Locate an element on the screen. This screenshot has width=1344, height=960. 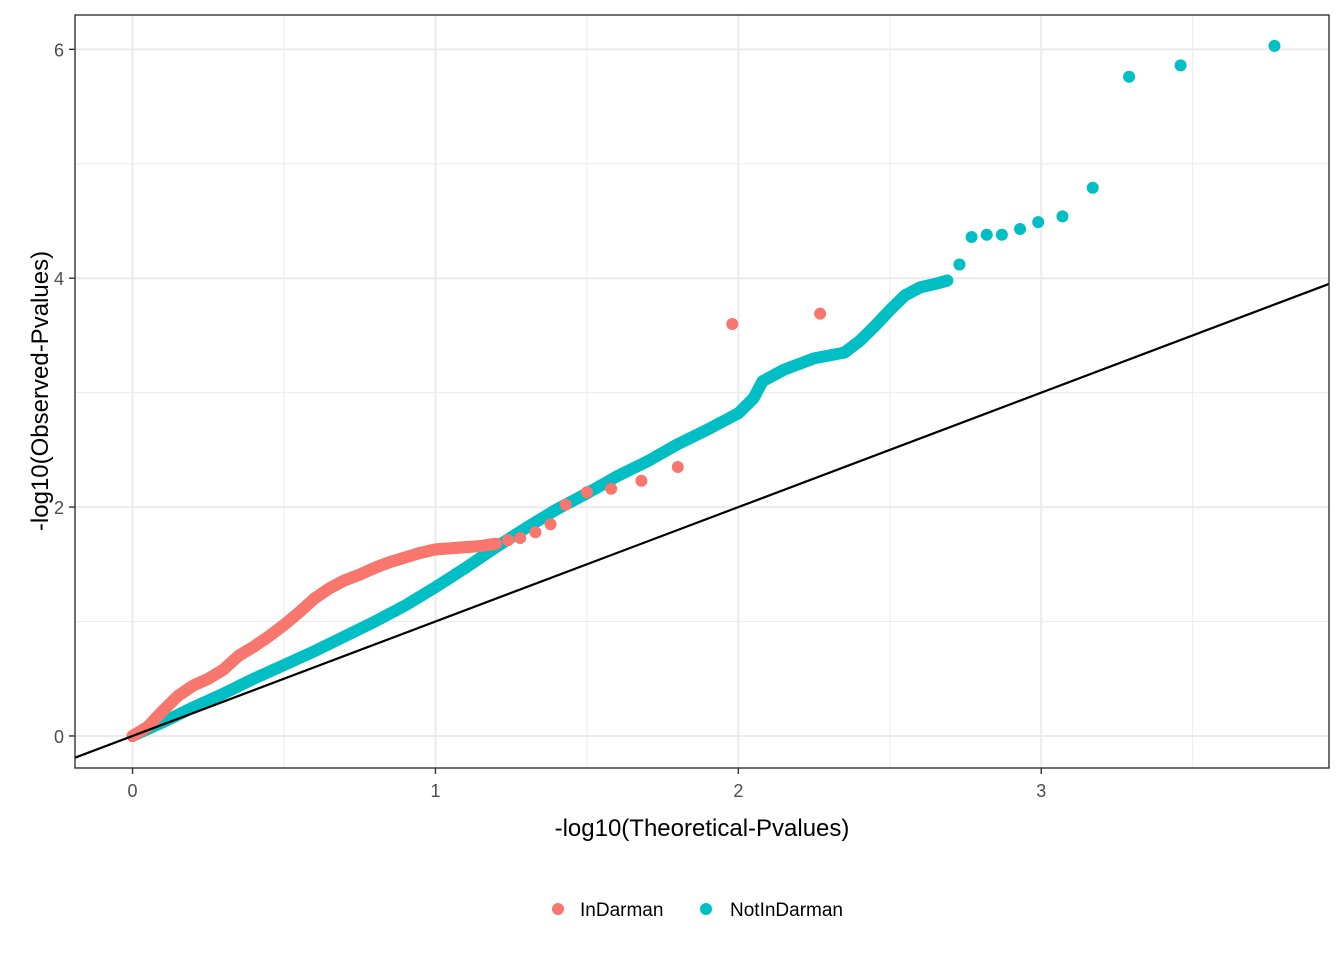
y-tick-label: 2 is located at coordinates (59, 508).